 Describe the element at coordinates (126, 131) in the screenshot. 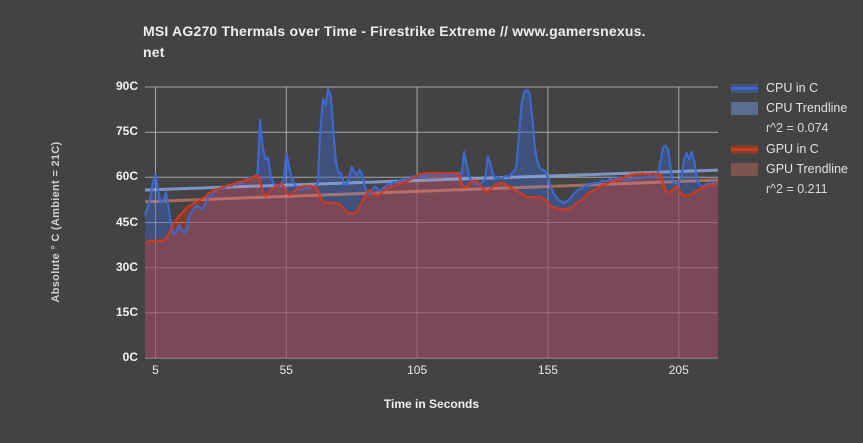

I see `y-tick-label: 75C` at that location.